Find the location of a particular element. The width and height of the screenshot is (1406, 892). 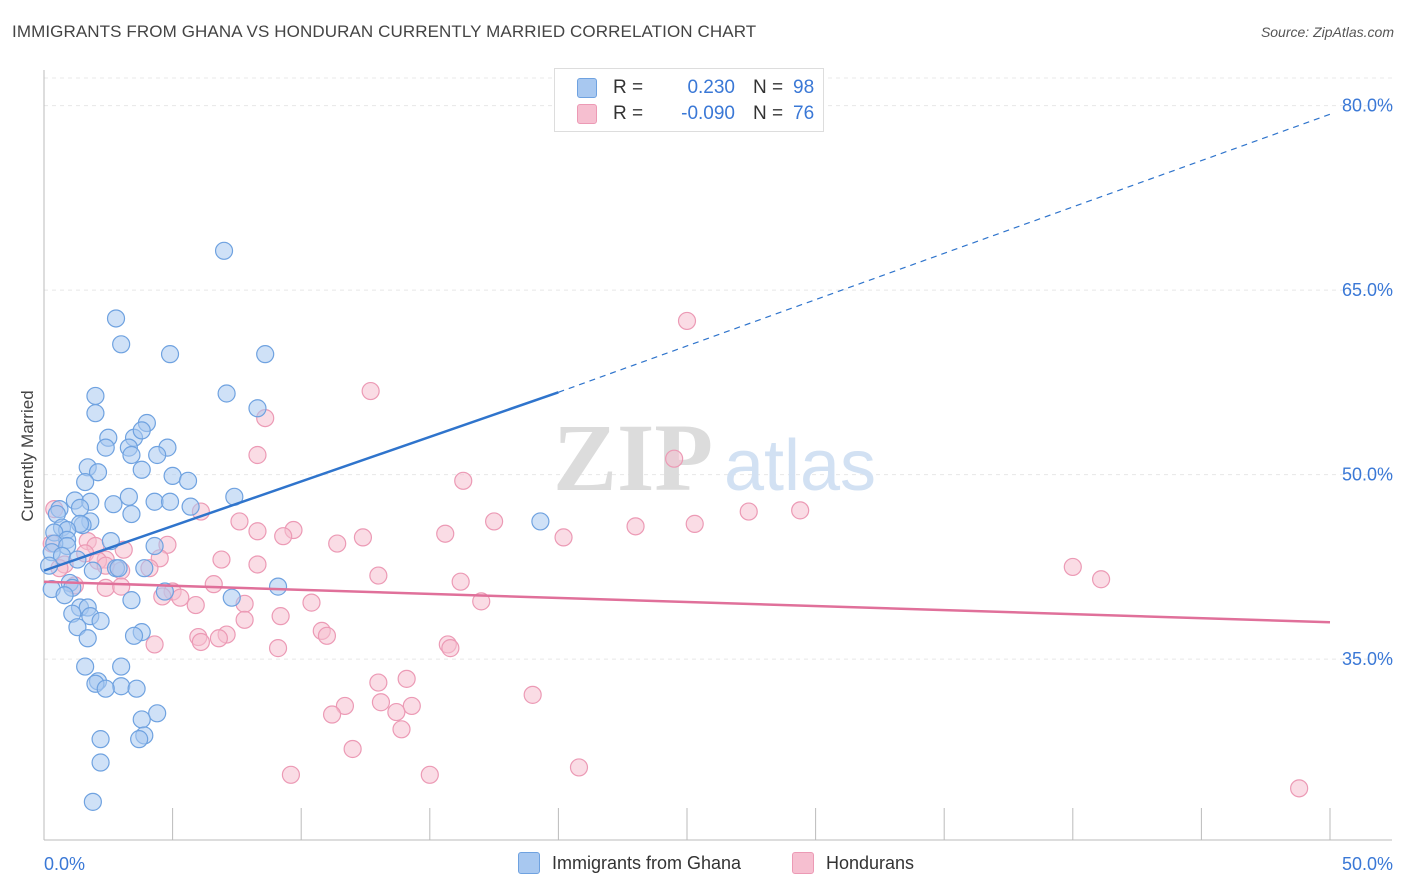

x-tick-label-max: 50.0% is located at coordinates (1367, 864).